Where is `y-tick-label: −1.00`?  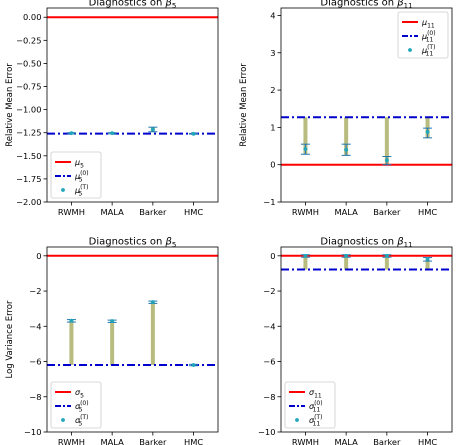
y-tick-label: −1.00 is located at coordinates (28, 110).